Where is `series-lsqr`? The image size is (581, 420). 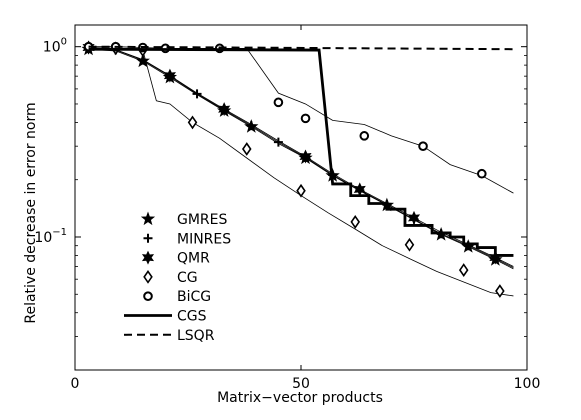 series-lsqr is located at coordinates (301, 48).